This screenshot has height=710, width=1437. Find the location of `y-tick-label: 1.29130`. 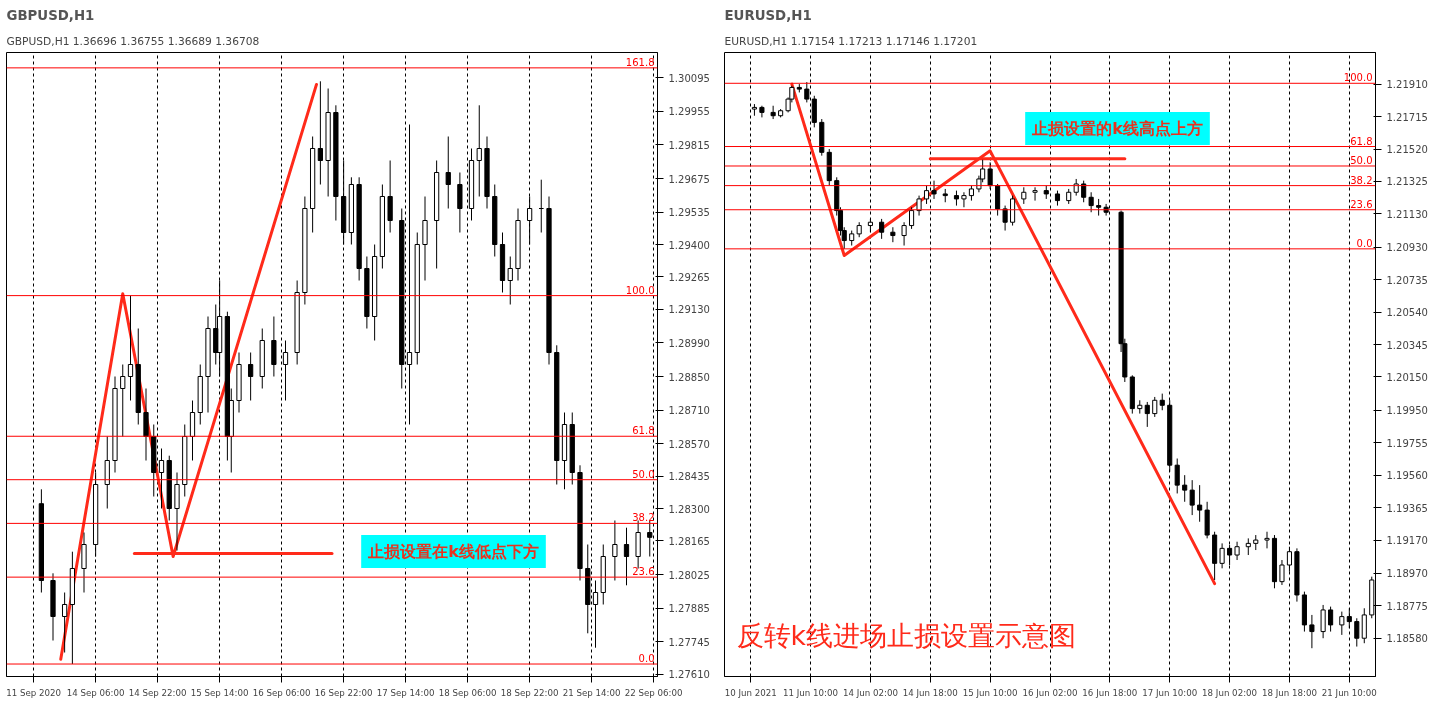

y-tick-label: 1.29130 is located at coordinates (689, 310).